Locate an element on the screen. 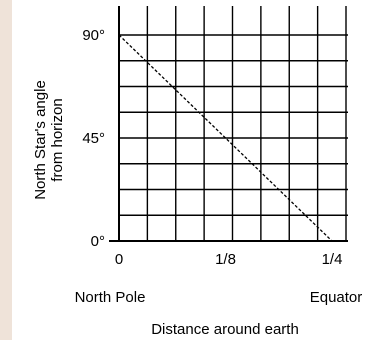 This screenshot has width=374, height=340. y-axis-title-line-1: North Star's angle is located at coordinates (40, 140).